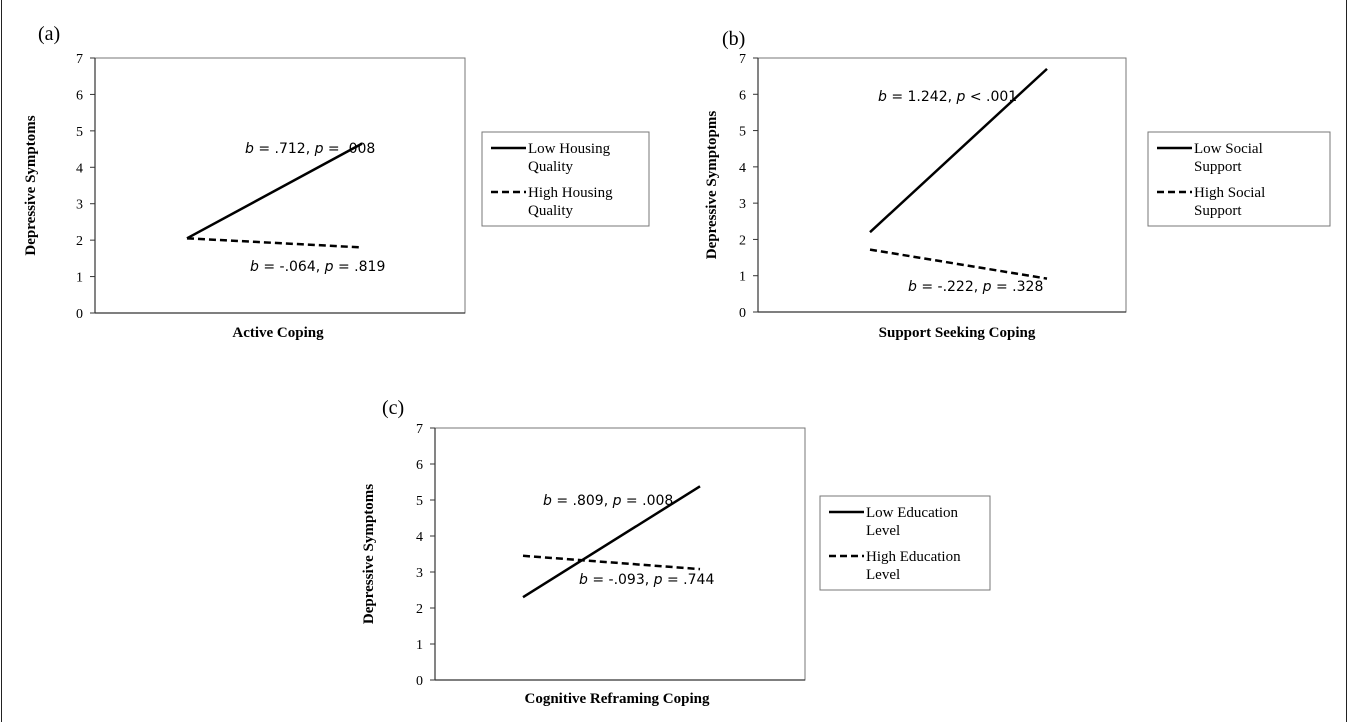 The width and height of the screenshot is (1348, 722). I want to click on slope-annotation: b = .712, p = .008, so click(310, 149).